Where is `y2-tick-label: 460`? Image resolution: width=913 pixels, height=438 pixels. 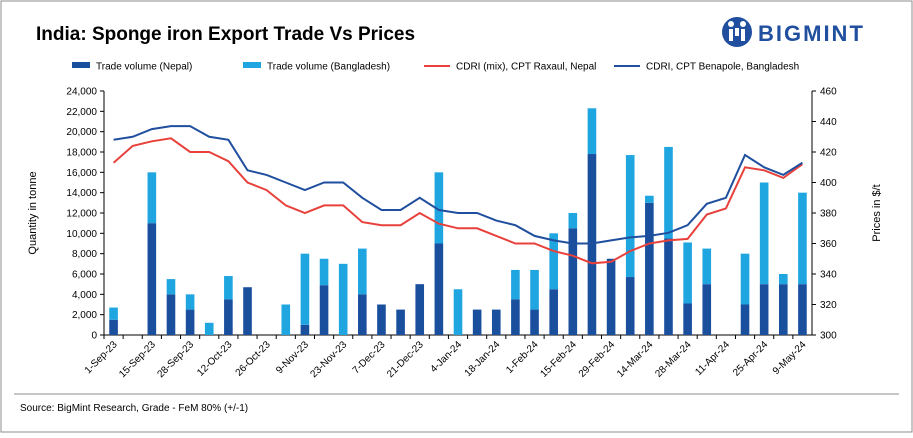
y2-tick-label: 460 is located at coordinates (828, 92).